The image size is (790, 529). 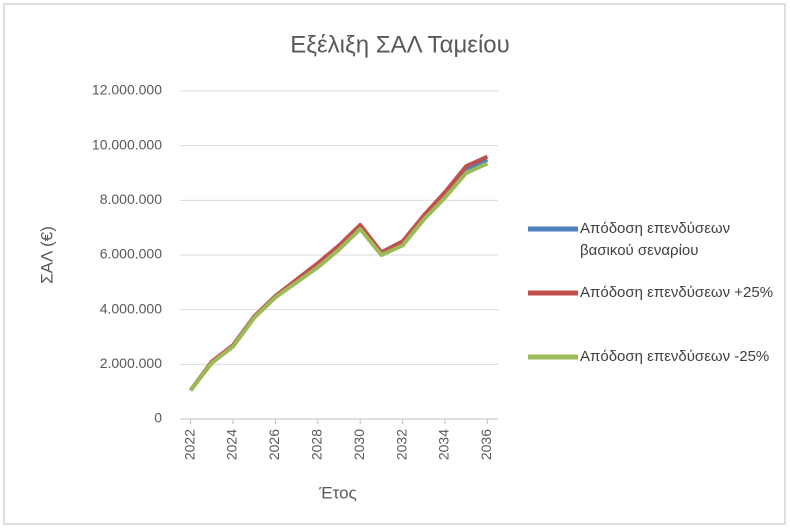 I want to click on x-tick-label: 2028, so click(x=317, y=444).